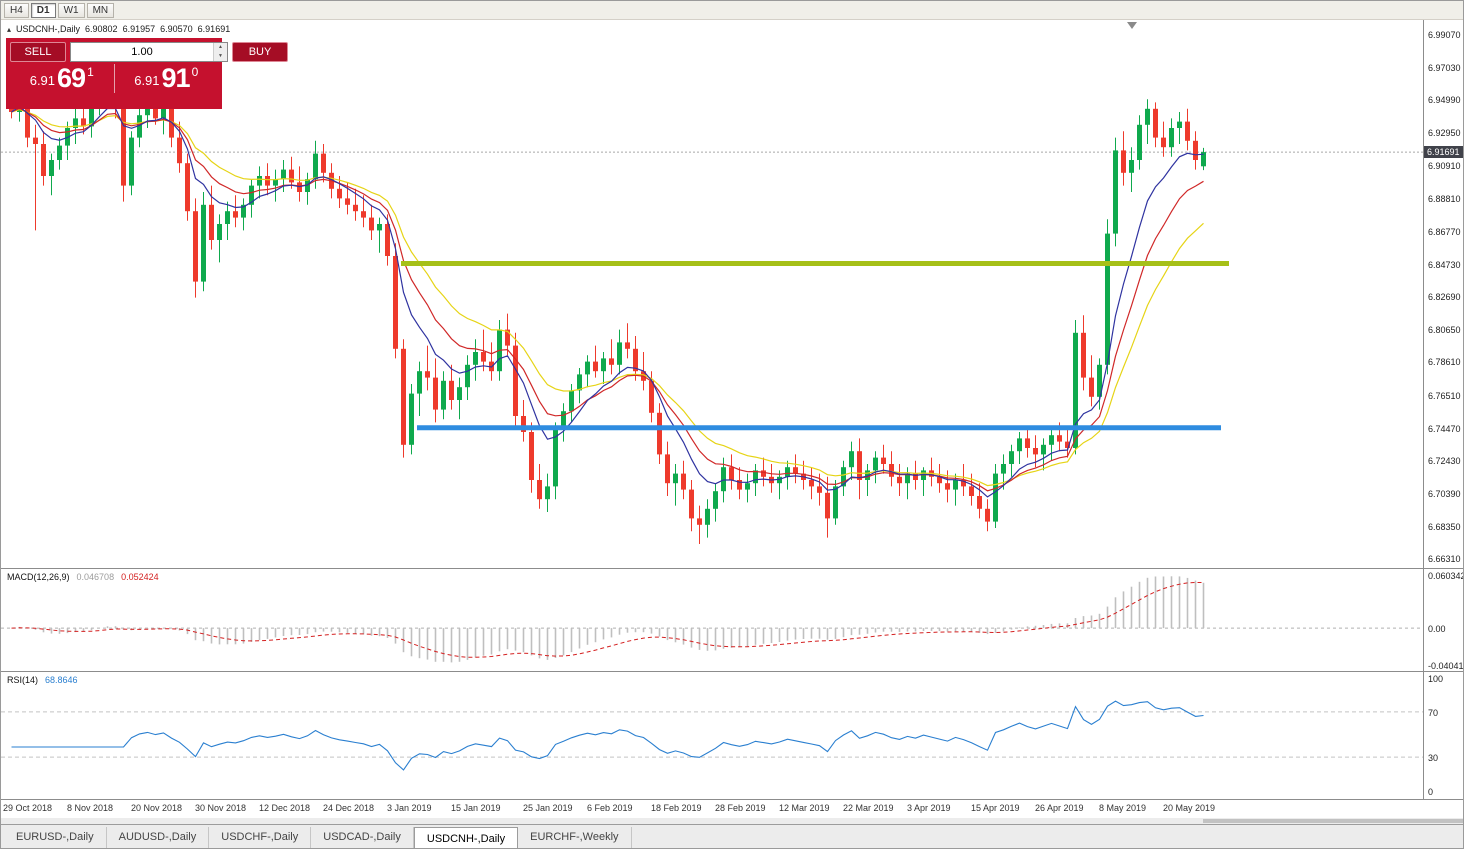 This screenshot has width=1464, height=849. What do you see at coordinates (61, 680) in the screenshot?
I see `rsi-value: 68.8646` at bounding box center [61, 680].